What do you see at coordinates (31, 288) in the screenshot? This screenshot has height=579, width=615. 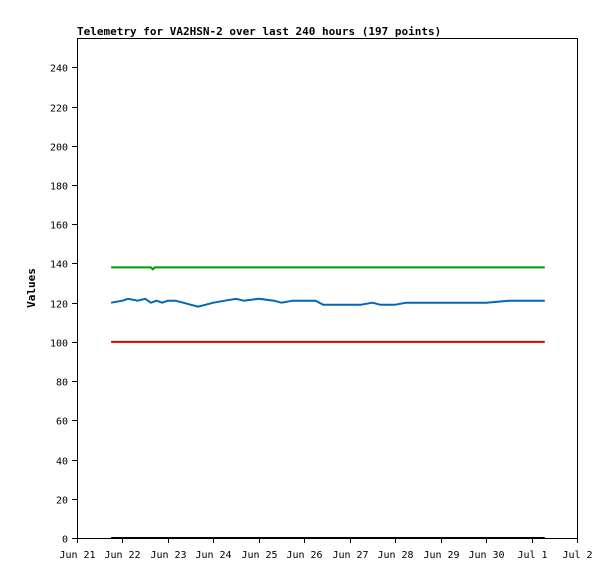 I see `y-axis-label: Values` at bounding box center [31, 288].